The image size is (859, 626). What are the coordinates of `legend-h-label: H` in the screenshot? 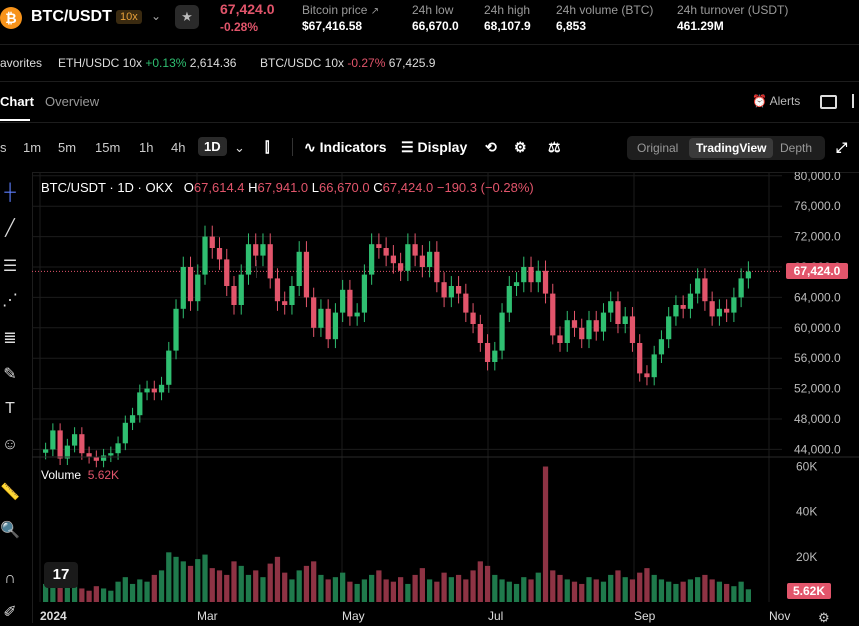 It's located at (253, 187).